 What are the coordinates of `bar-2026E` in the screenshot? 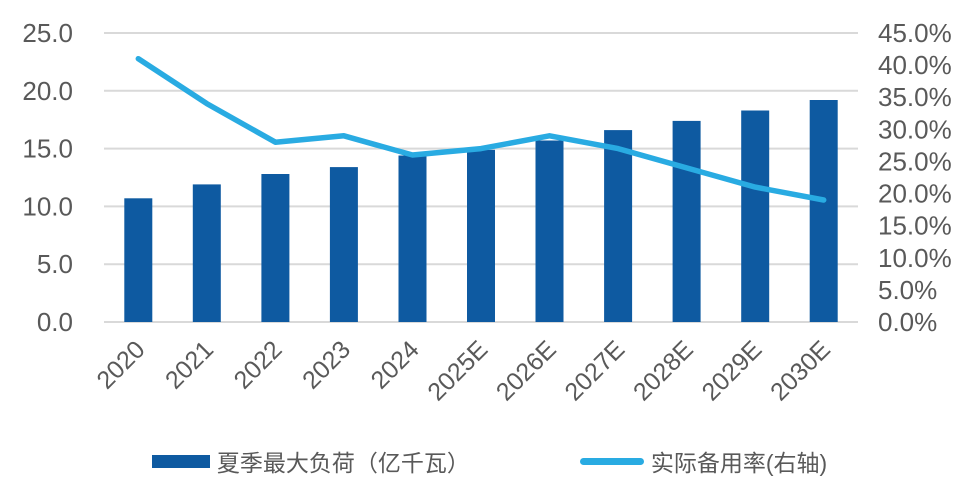 It's located at (549, 231).